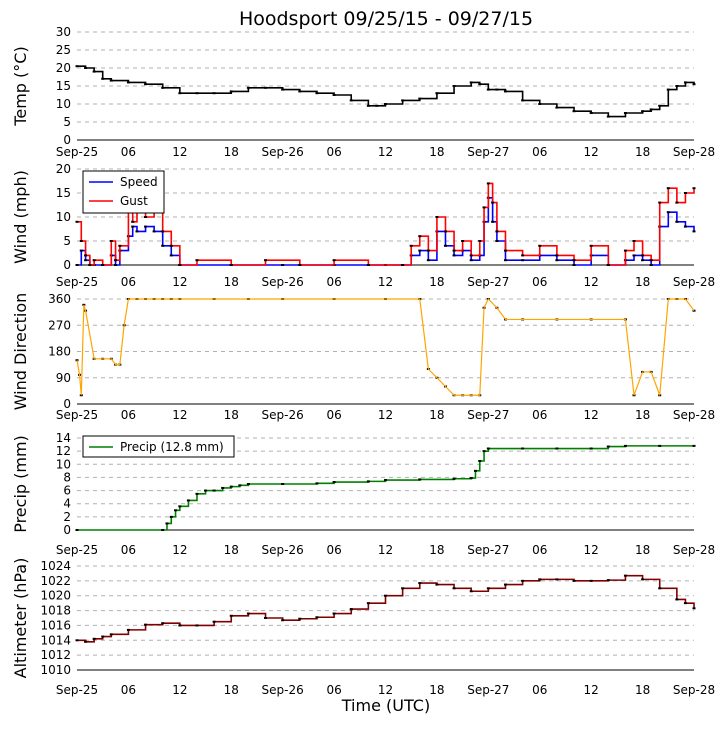 The image size is (725, 729). Describe the element at coordinates (63, 217) in the screenshot. I see `y-tick-label: 10` at that location.